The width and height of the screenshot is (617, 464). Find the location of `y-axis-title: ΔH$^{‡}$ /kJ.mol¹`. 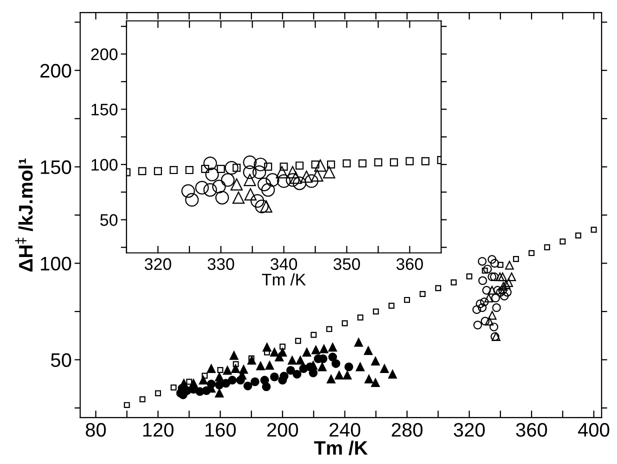

y-axis-title: ΔH$^{‡}$ /kJ.mol¹ is located at coordinates (24, 215).